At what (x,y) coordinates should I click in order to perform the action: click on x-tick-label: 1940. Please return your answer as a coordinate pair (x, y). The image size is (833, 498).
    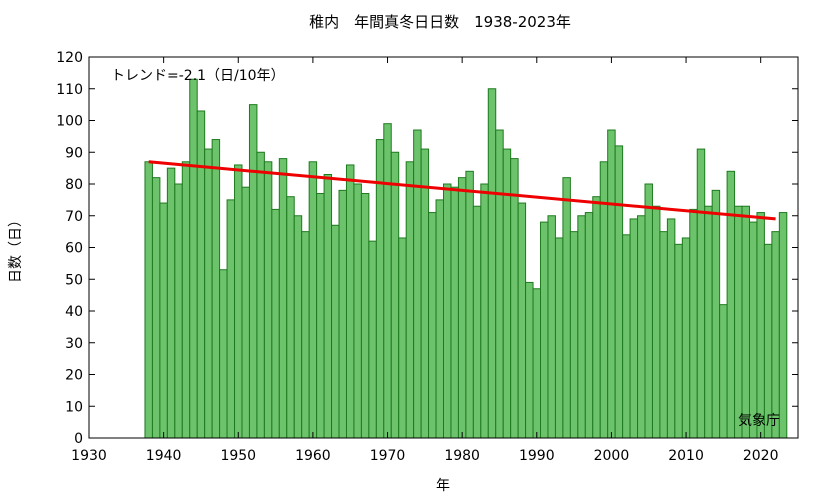
    Looking at the image, I should click on (164, 456).